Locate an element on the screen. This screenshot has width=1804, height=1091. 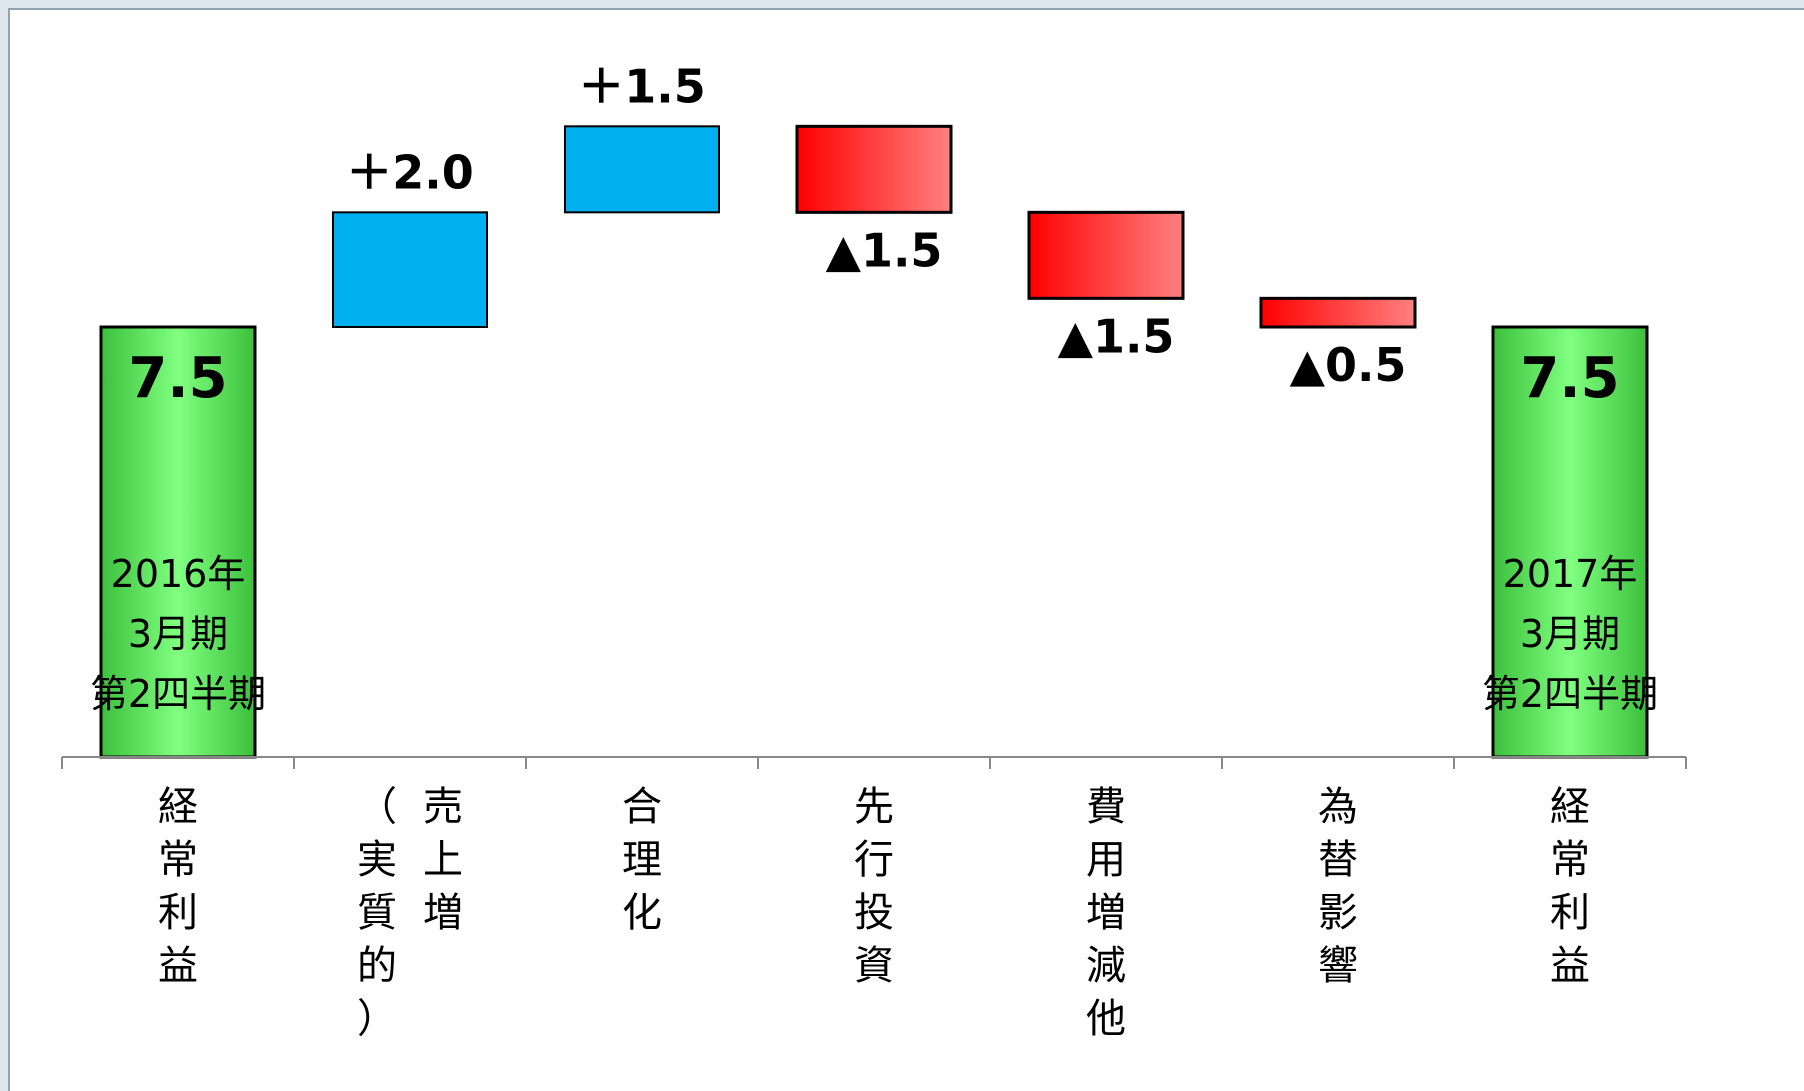
bar-value-label: ▲0.5 is located at coordinates (1348, 365).